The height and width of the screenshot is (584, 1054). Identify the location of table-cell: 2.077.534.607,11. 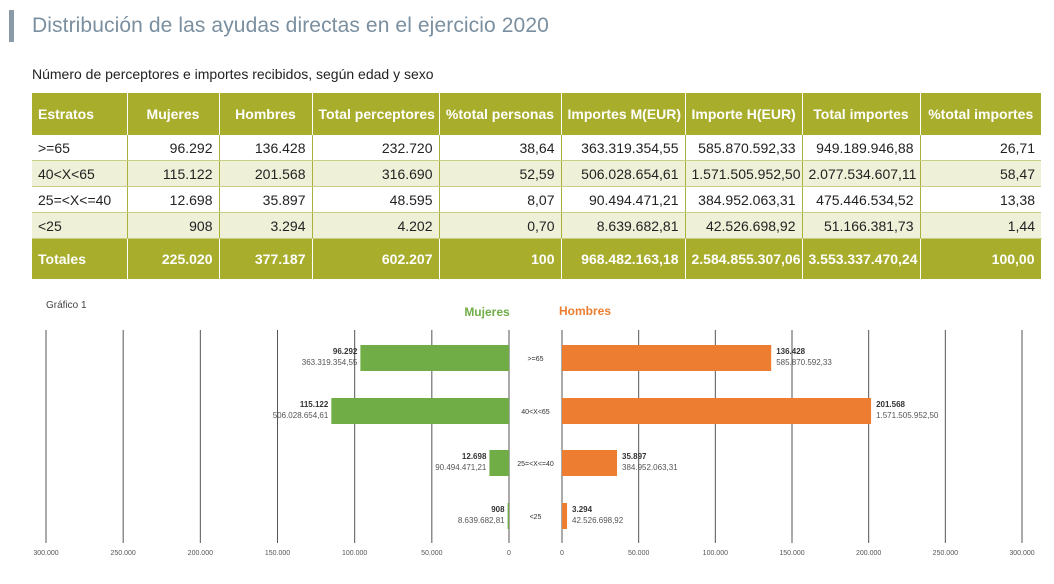
(861, 173).